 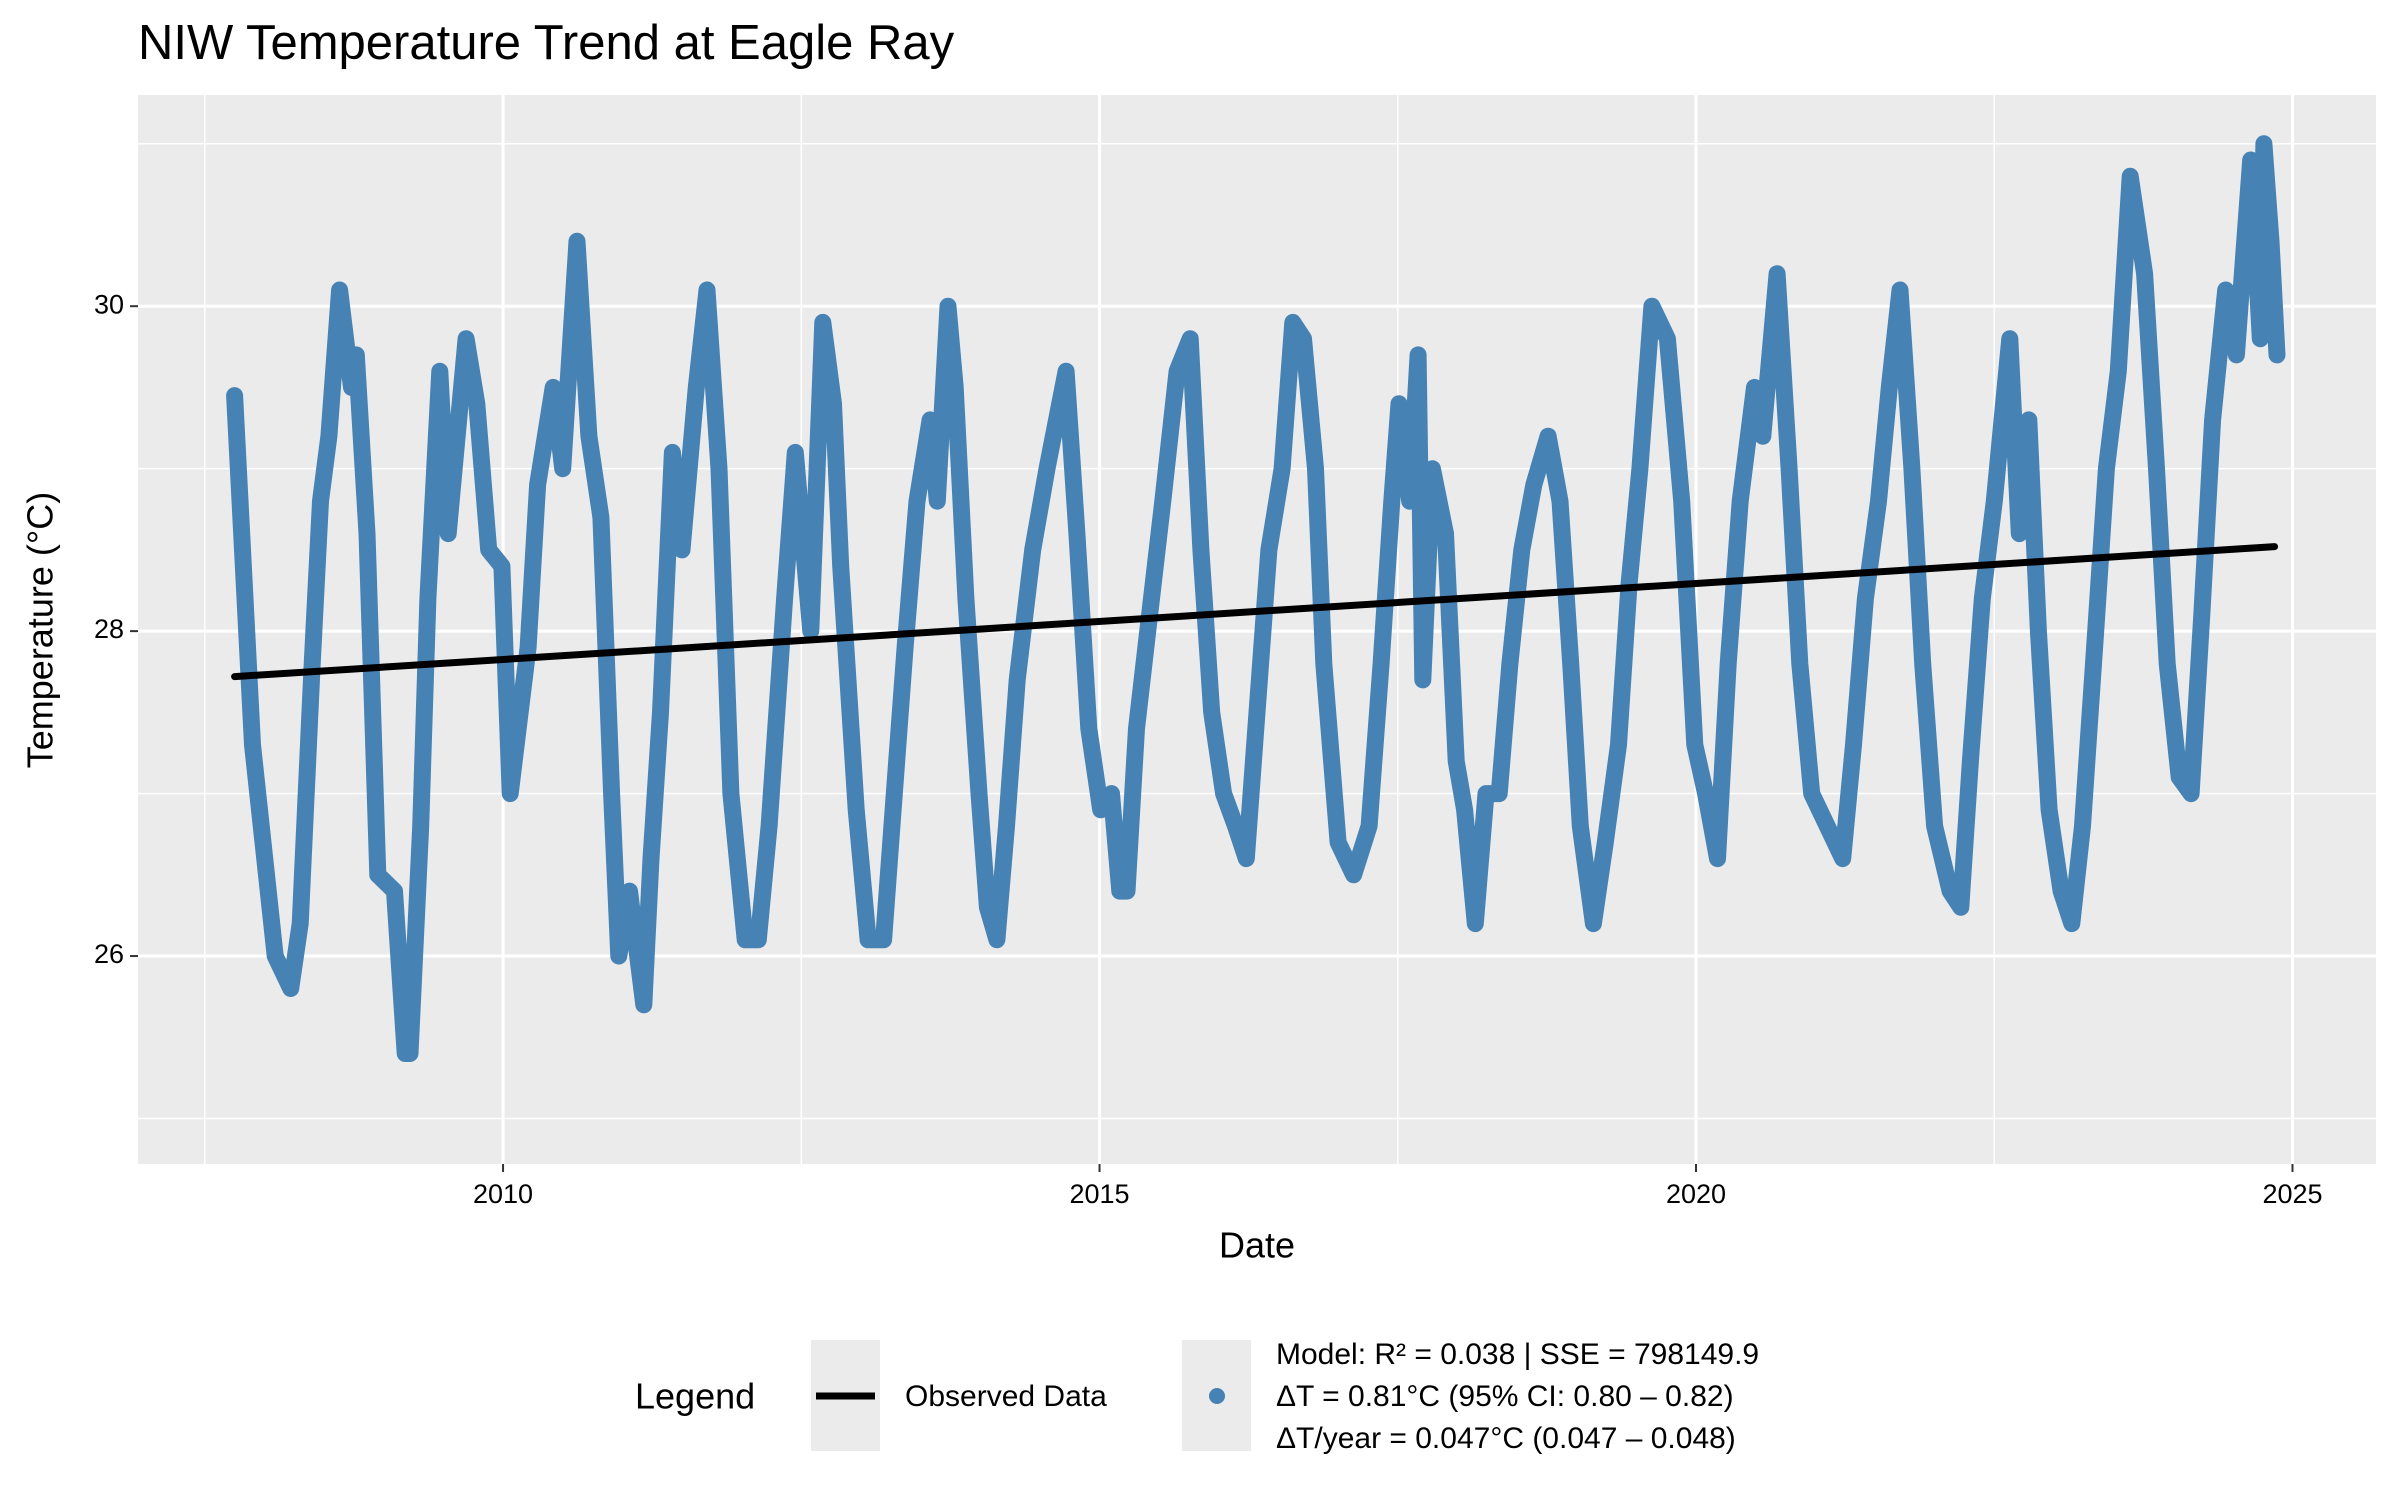 What do you see at coordinates (40, 630) in the screenshot?
I see `y-axis-title: Temperature (°C)` at bounding box center [40, 630].